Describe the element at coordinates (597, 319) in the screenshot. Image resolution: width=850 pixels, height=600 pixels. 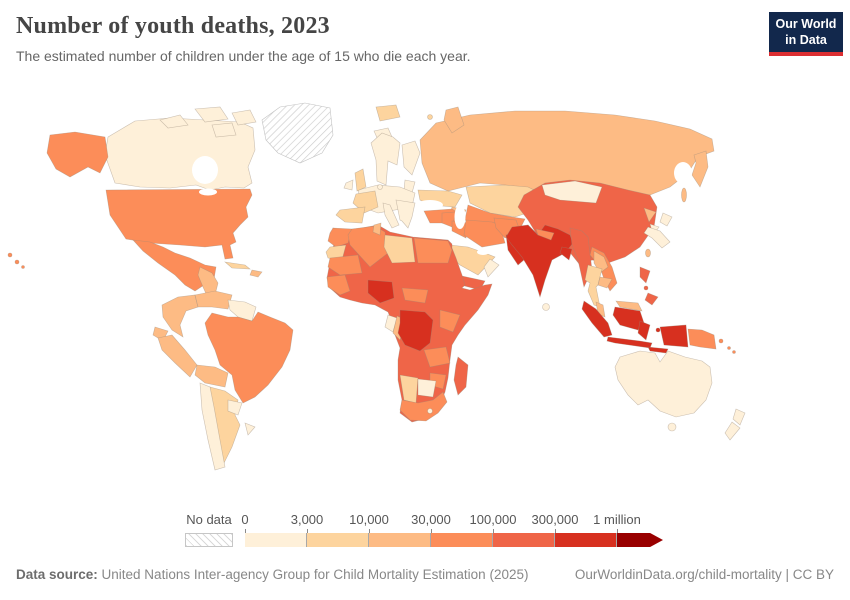
I see `region-indonesia-sumatra` at that location.